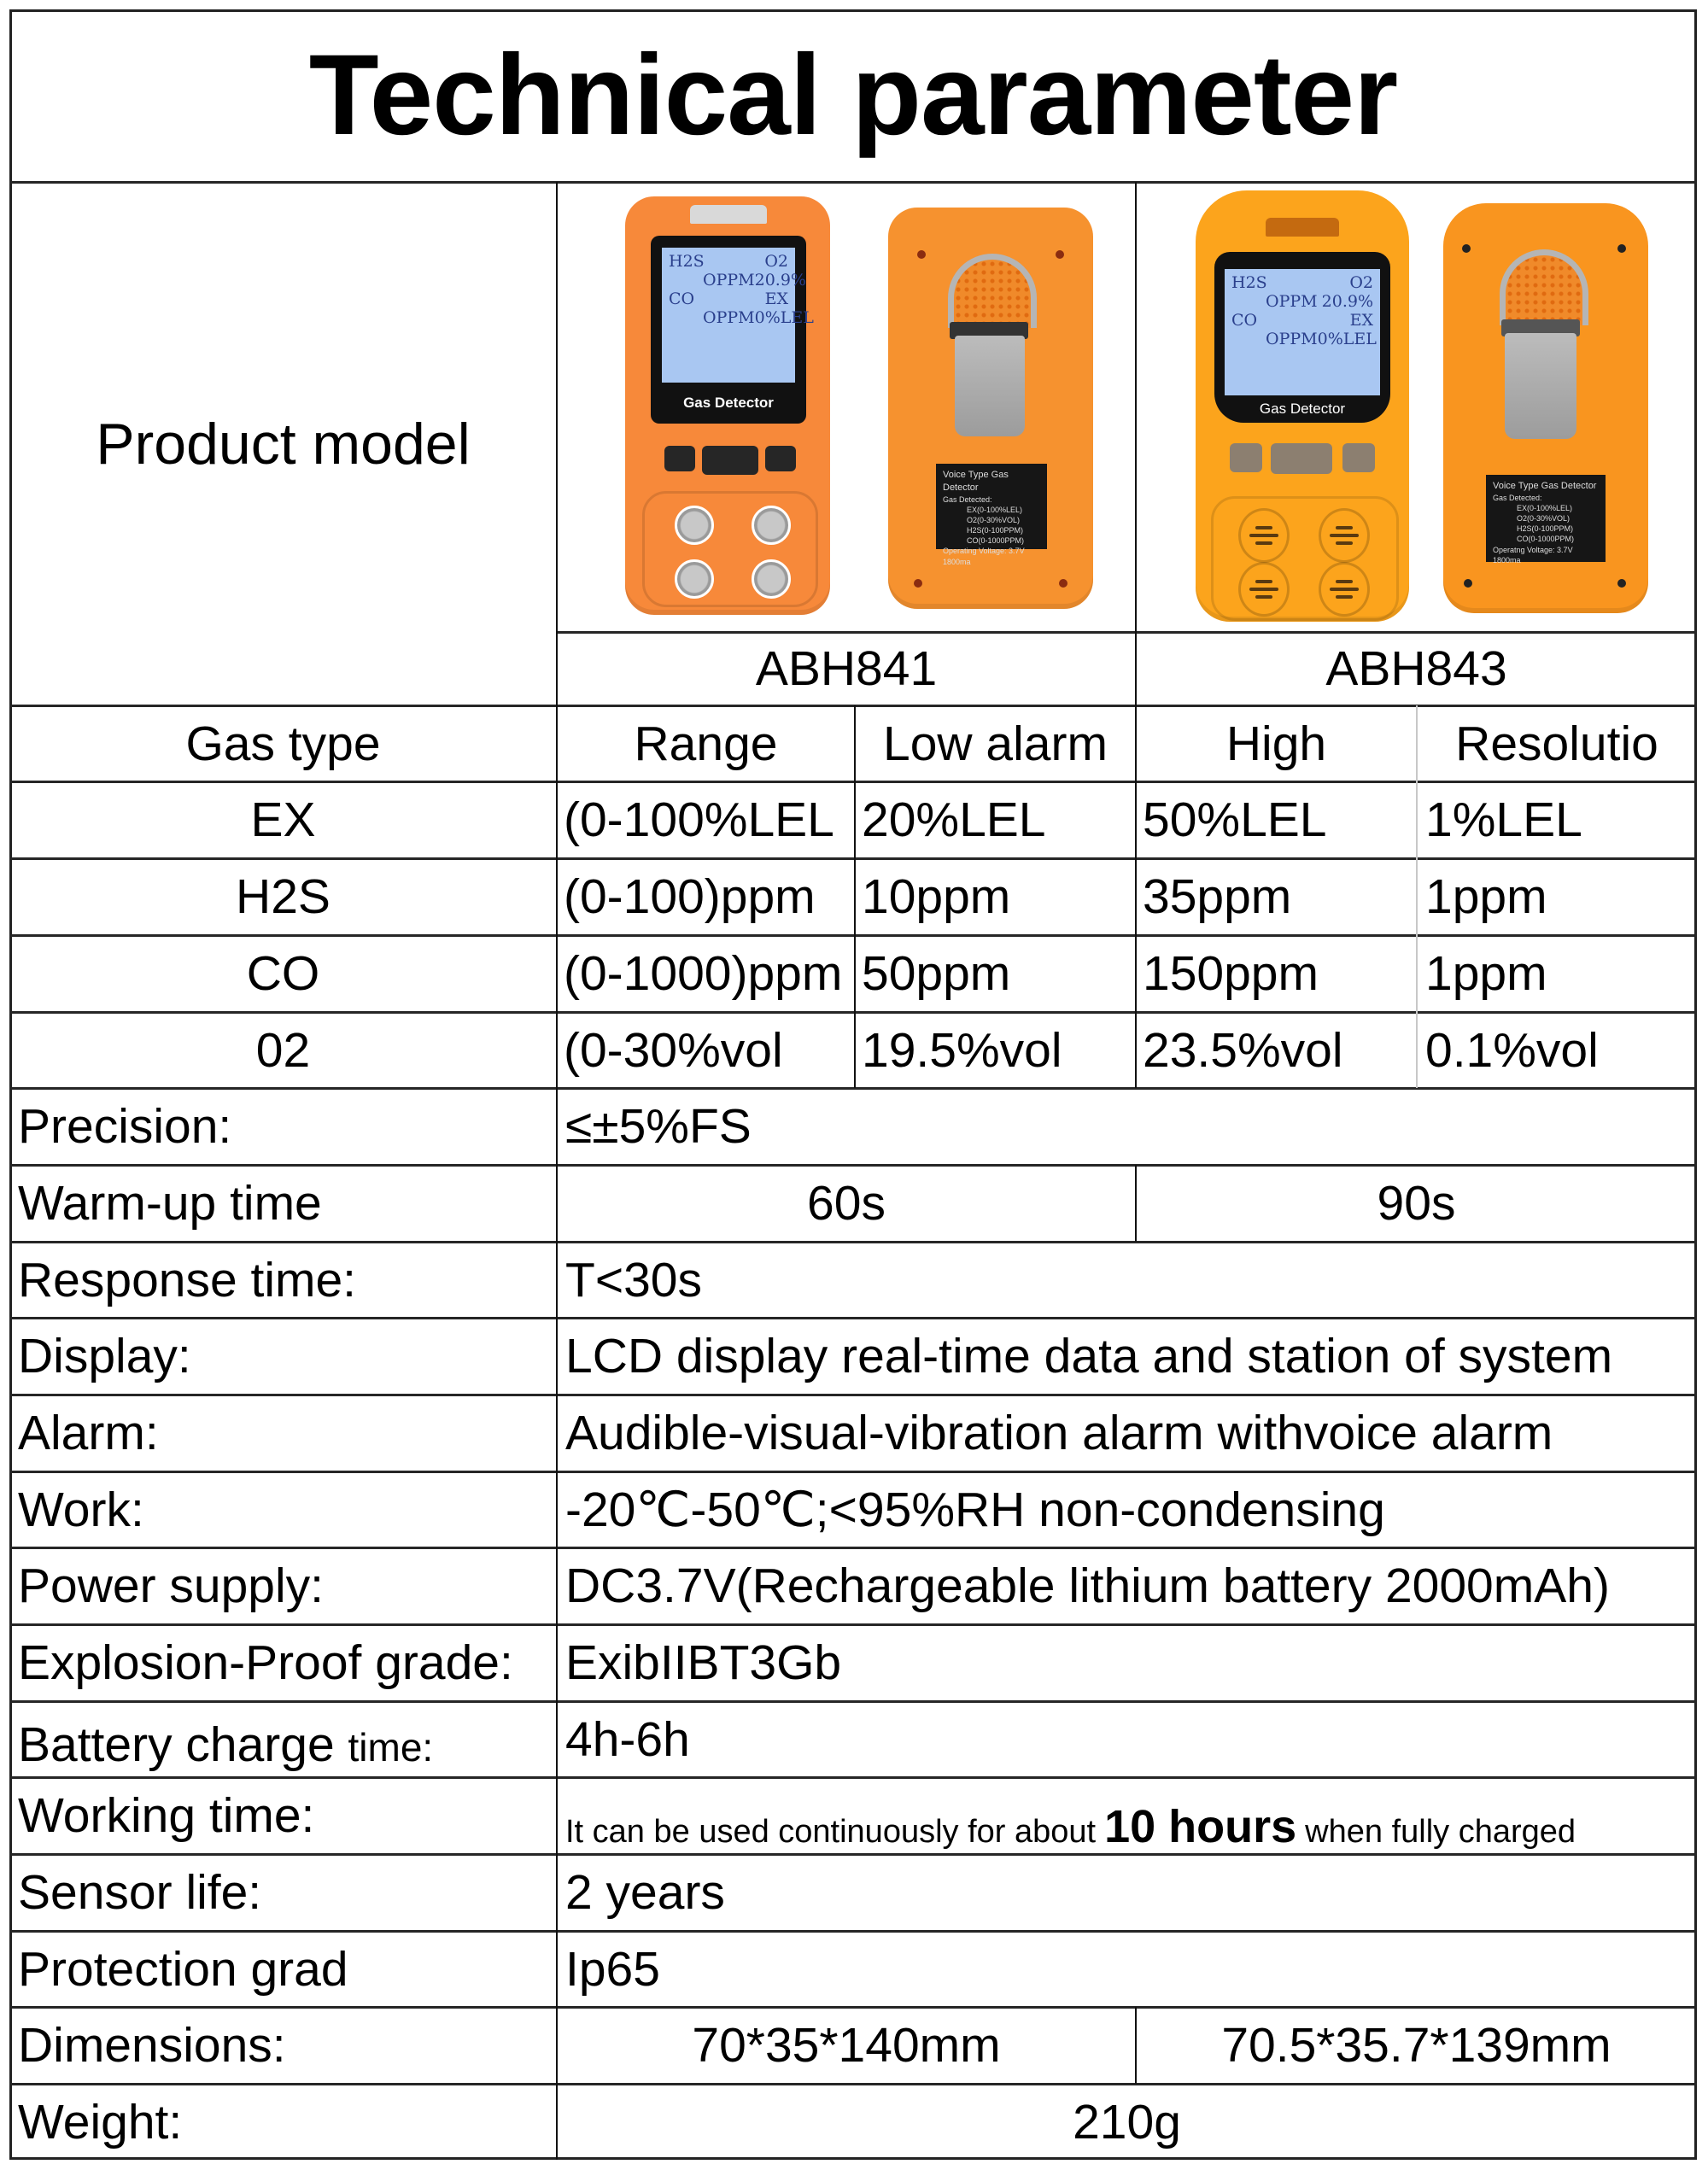 This screenshot has height=2170, width=1708. What do you see at coordinates (88, 1433) in the screenshot?
I see `spec-label-alarm: Alarm:` at bounding box center [88, 1433].